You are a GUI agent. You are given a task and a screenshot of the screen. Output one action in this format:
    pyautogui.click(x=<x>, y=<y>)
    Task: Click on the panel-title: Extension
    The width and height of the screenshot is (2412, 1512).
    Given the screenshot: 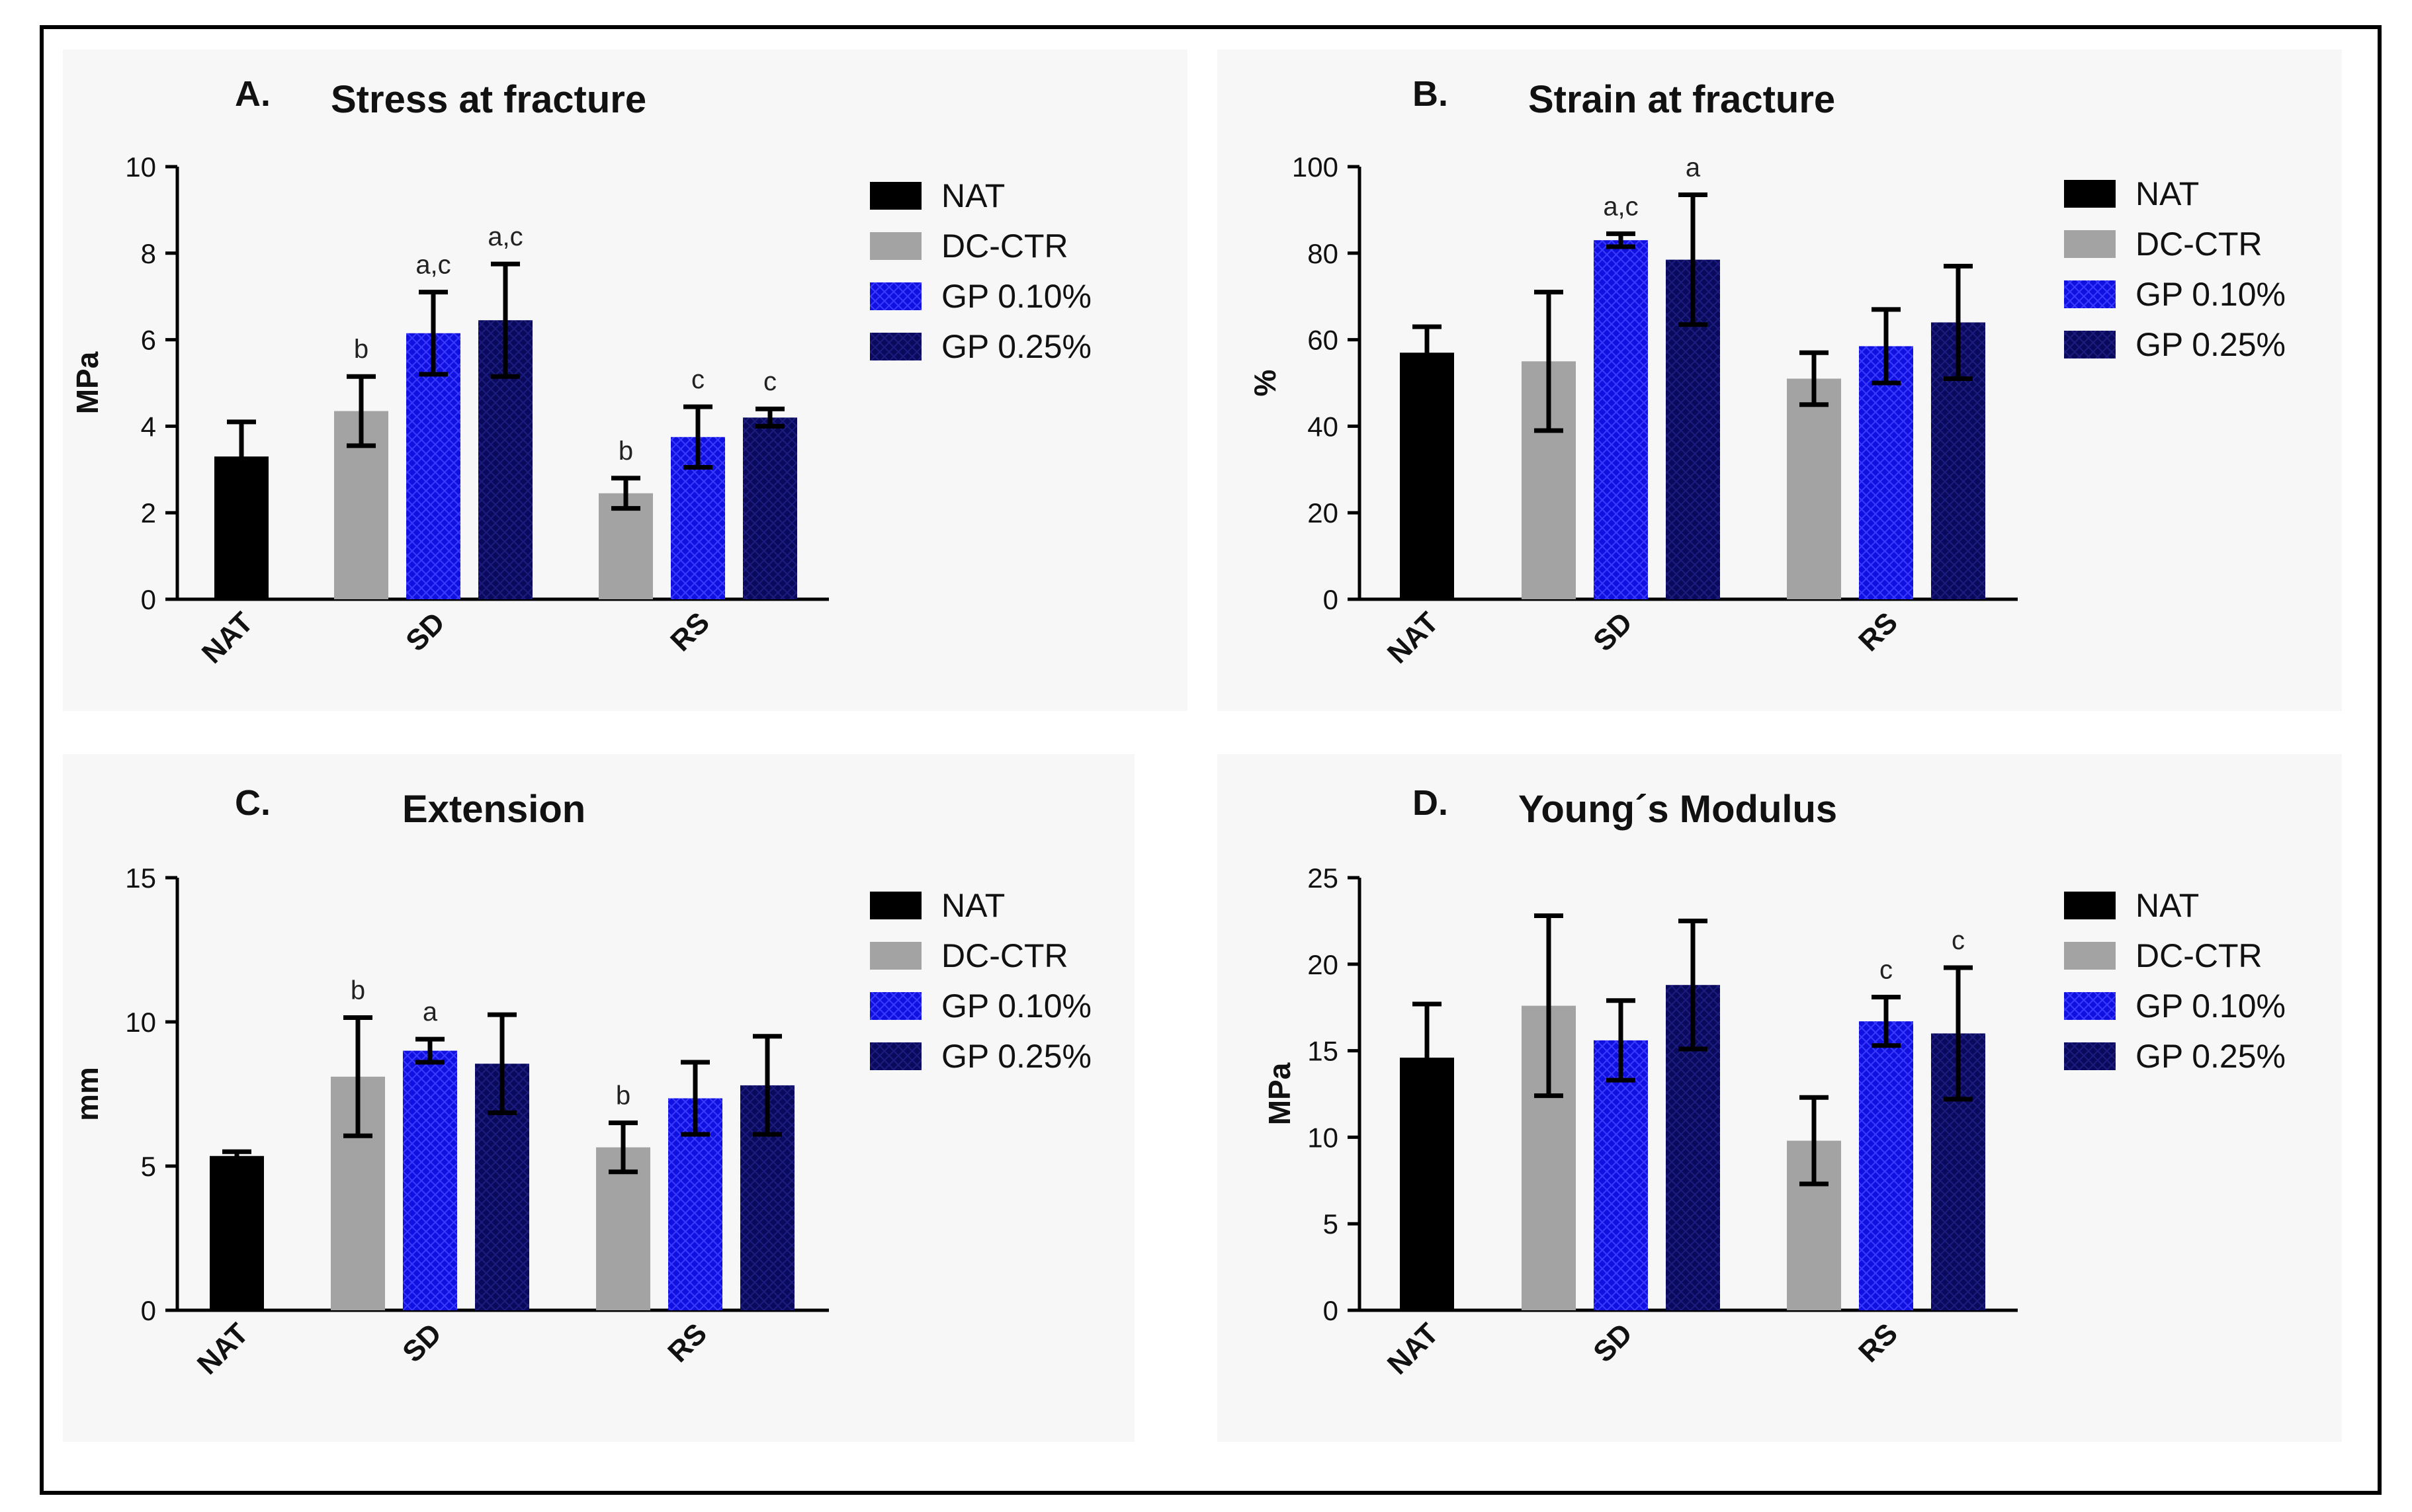 What is the action you would take?
    pyautogui.click(x=494, y=810)
    